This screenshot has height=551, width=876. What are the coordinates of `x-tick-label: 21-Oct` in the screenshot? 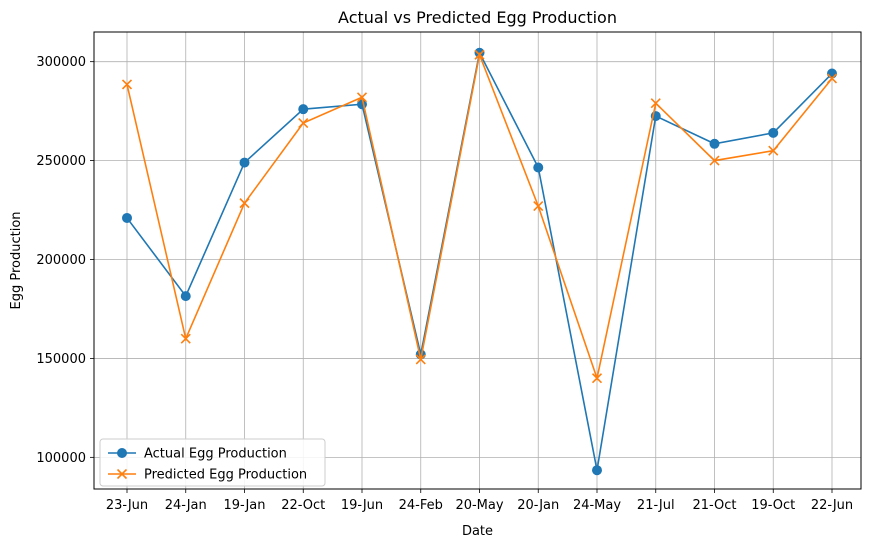 It's located at (714, 505).